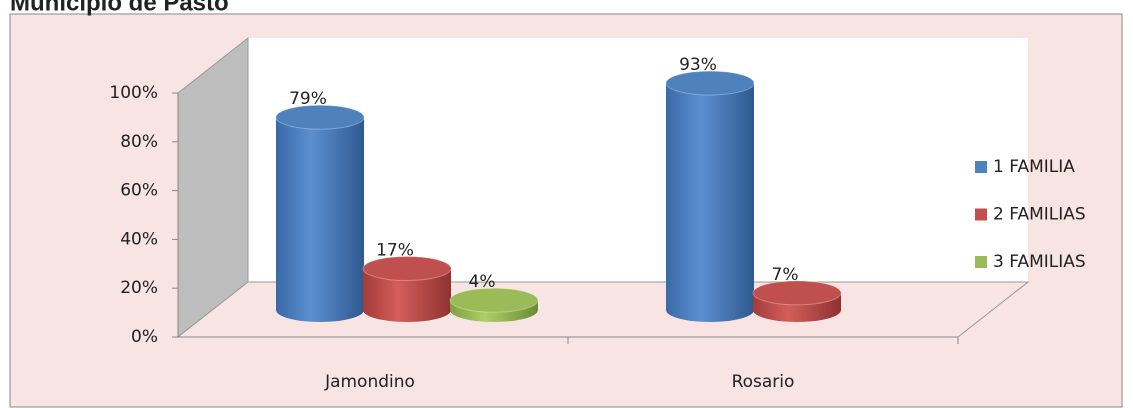  I want to click on legend-label: 3 FAMILIAS, so click(1039, 262).